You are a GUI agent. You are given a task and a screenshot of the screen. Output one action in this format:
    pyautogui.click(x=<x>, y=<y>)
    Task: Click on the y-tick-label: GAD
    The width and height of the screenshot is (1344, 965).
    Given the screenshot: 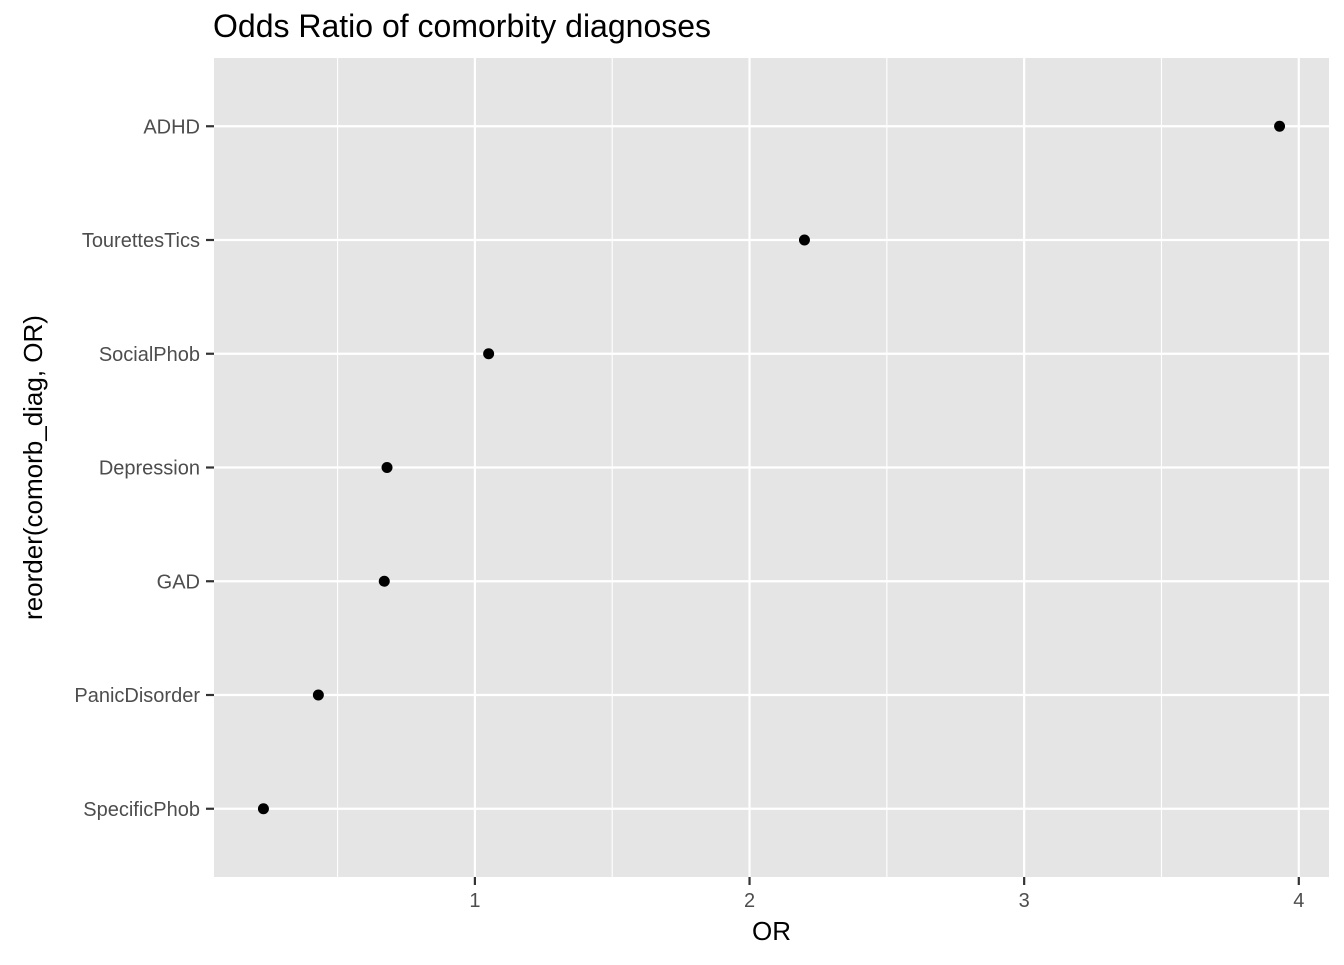 What is the action you would take?
    pyautogui.click(x=178, y=582)
    